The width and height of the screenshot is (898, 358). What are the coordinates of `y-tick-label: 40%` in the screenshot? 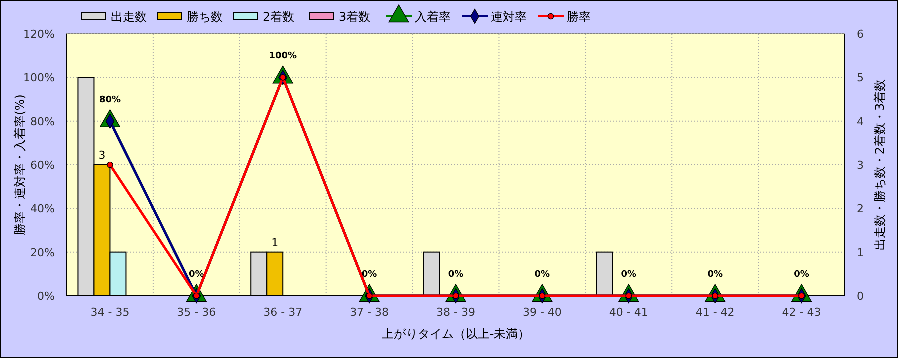 It's located at (42, 209).